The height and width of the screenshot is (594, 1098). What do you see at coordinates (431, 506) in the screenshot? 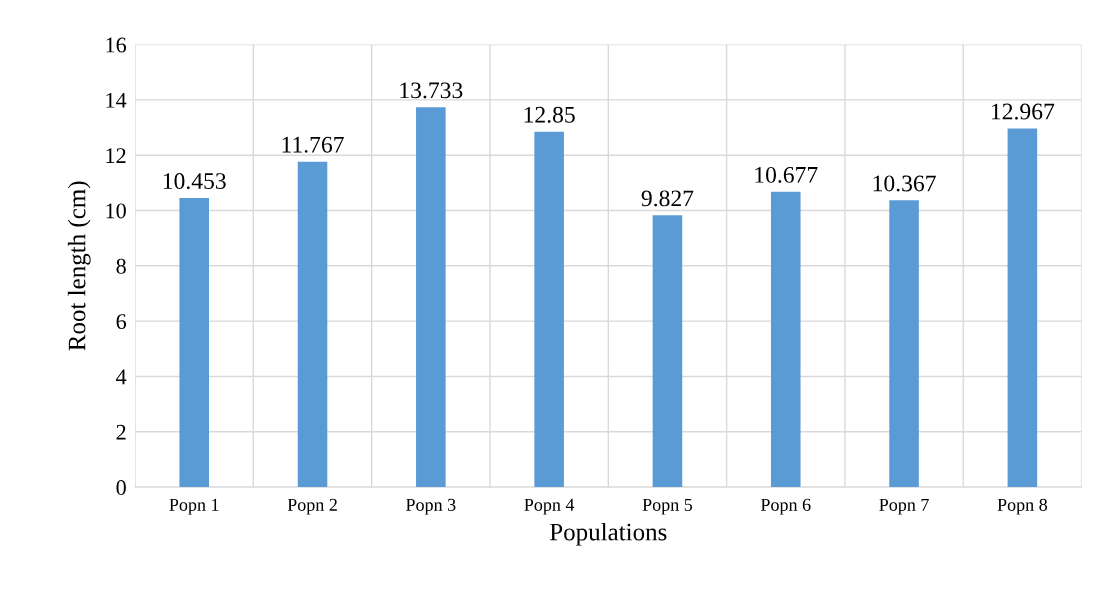
I see `x-tick-label: Popn 3` at bounding box center [431, 506].